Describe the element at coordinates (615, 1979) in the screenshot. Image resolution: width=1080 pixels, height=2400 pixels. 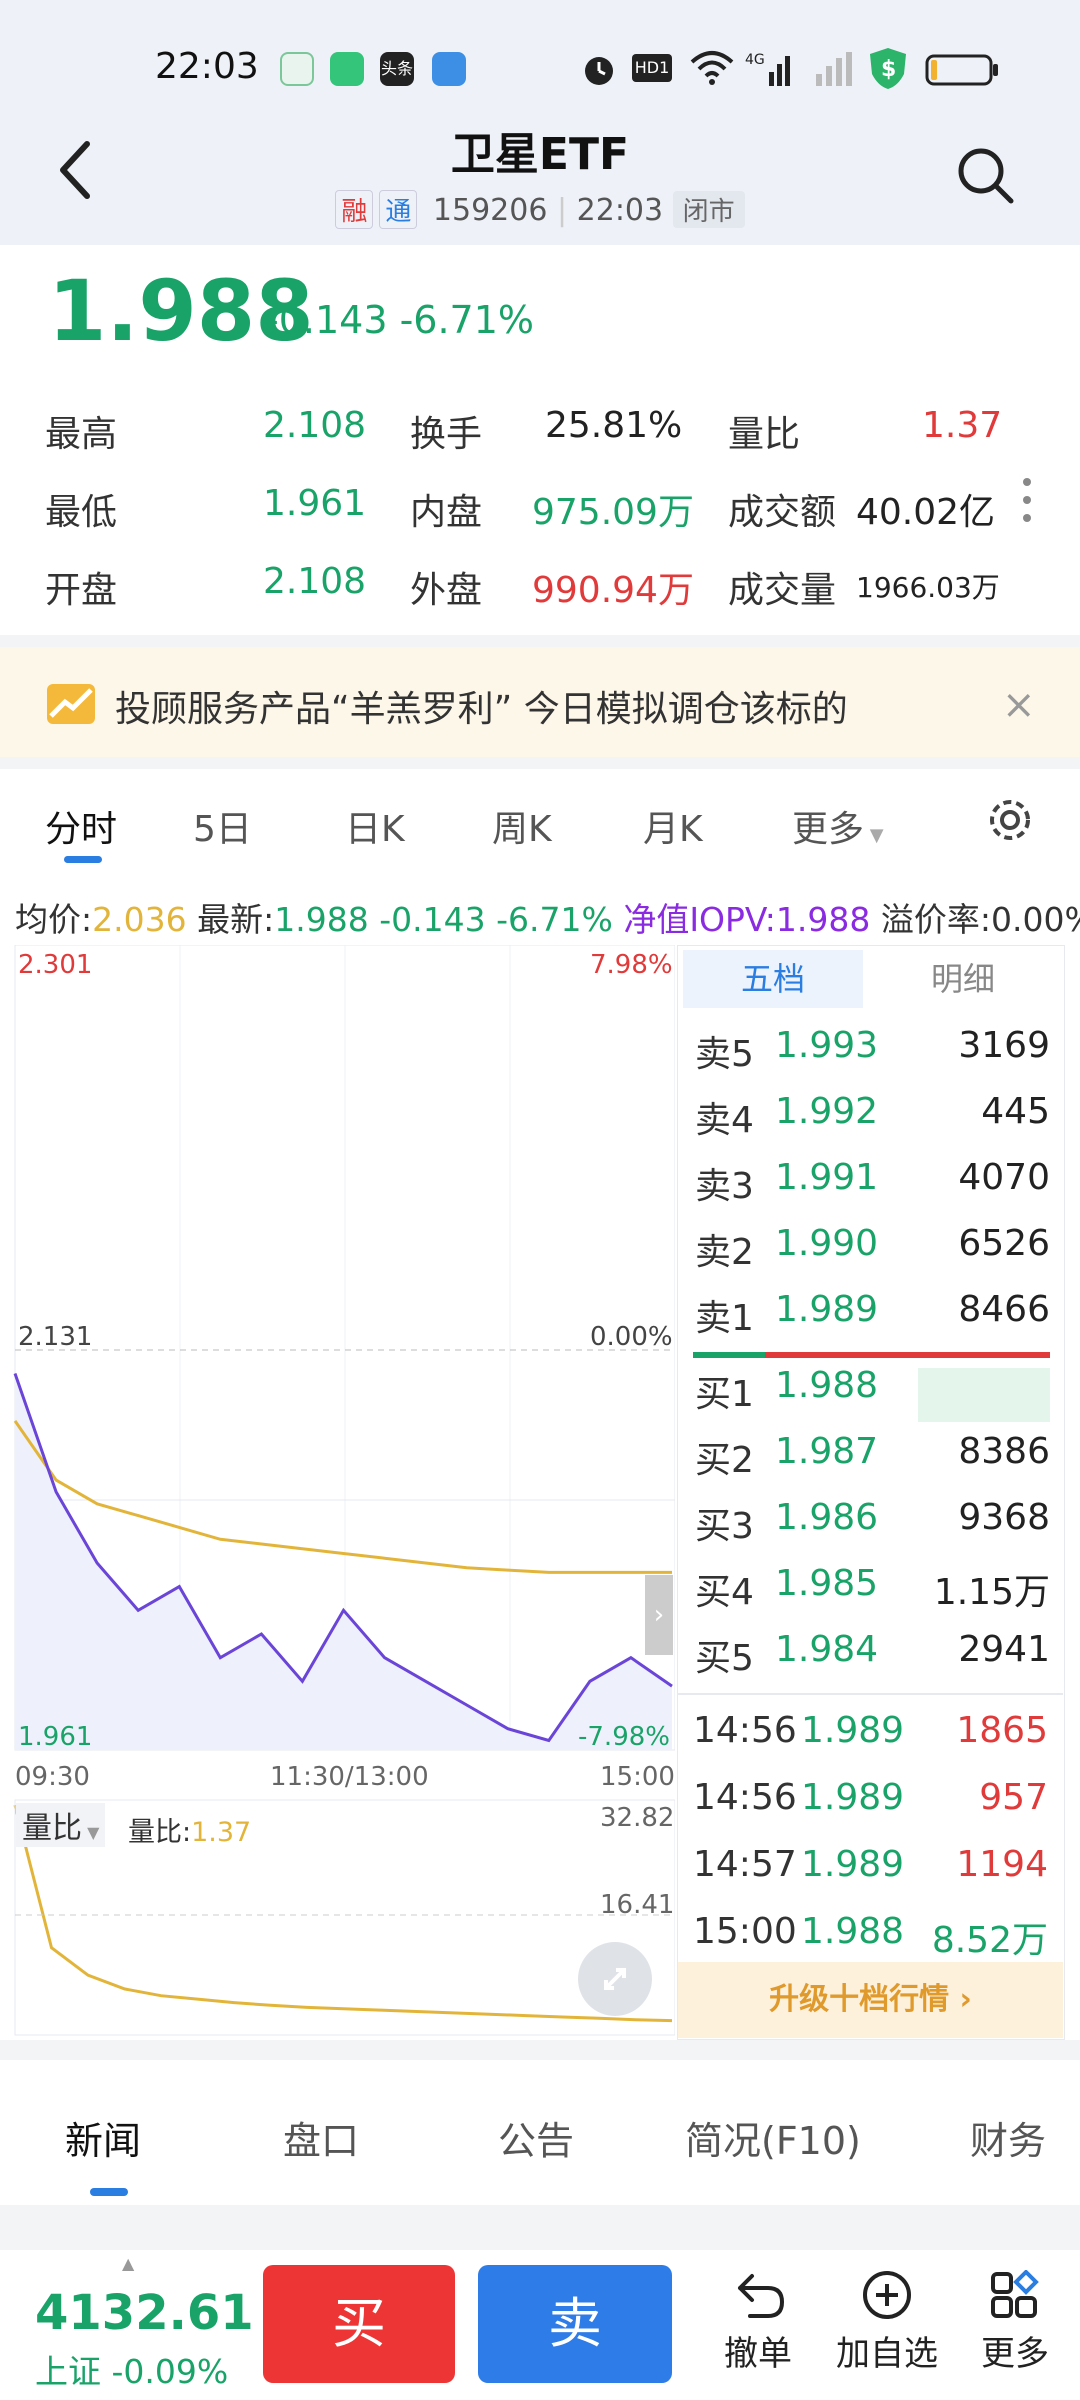
I see `fullscreen-icon` at that location.